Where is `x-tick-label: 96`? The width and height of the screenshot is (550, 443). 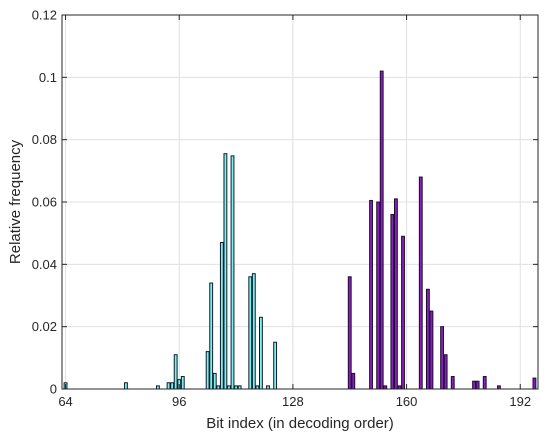 x-tick-label: 96 is located at coordinates (179, 401).